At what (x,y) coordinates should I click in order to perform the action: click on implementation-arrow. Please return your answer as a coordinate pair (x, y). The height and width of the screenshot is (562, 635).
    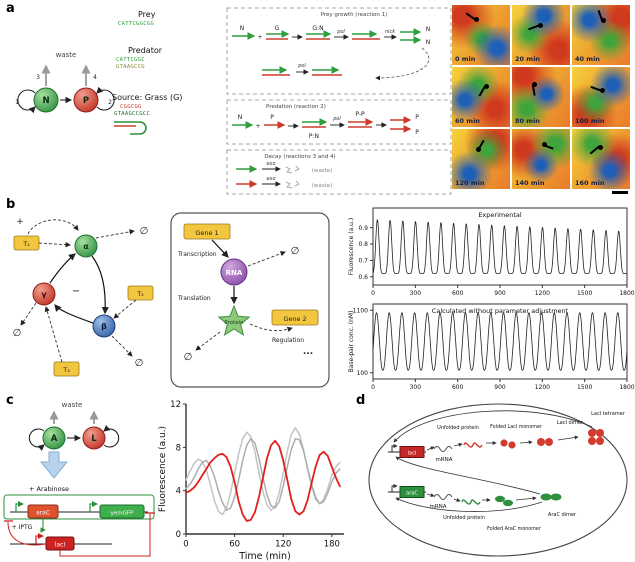
    Looking at the image, I should click on (54, 465).